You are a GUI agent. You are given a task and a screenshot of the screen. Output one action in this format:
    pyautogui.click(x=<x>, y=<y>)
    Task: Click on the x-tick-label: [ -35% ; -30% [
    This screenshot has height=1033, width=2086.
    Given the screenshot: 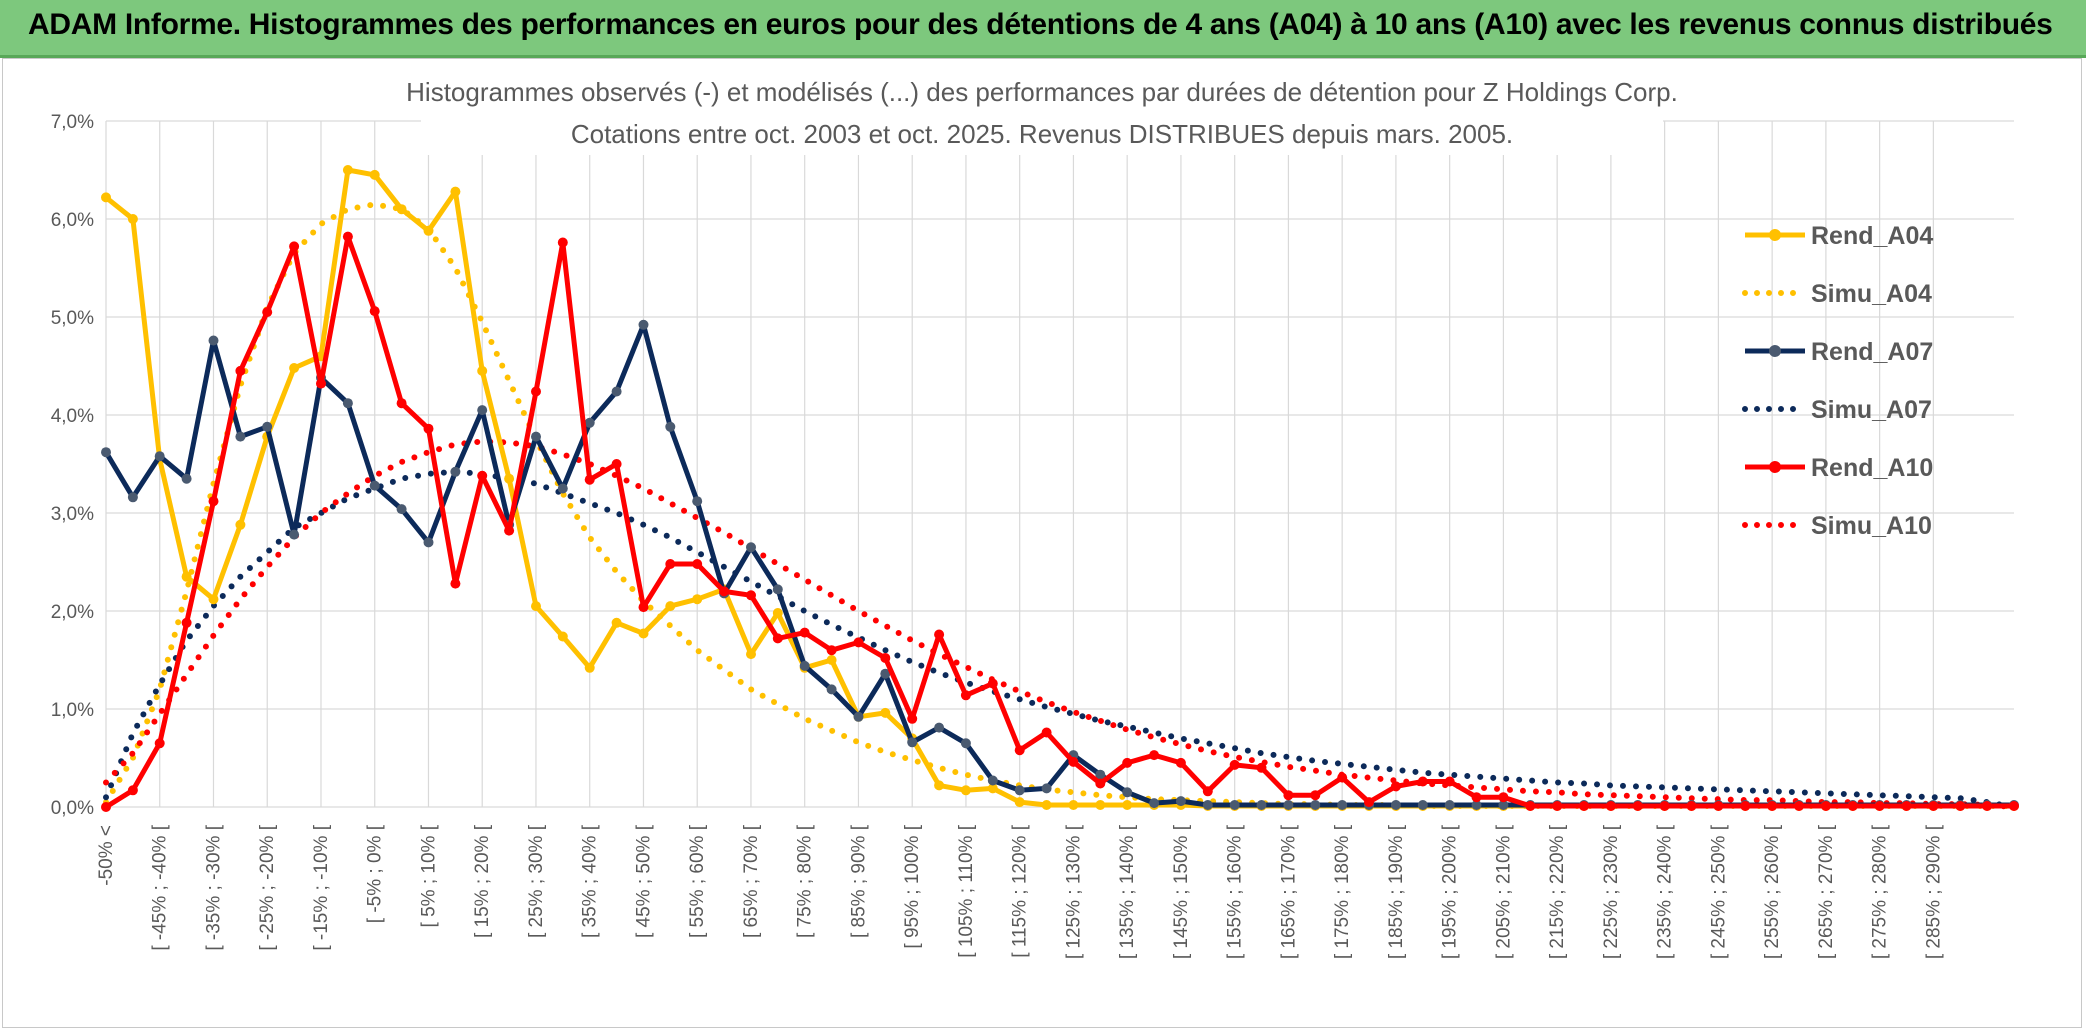 What is the action you would take?
    pyautogui.click(x=213, y=887)
    